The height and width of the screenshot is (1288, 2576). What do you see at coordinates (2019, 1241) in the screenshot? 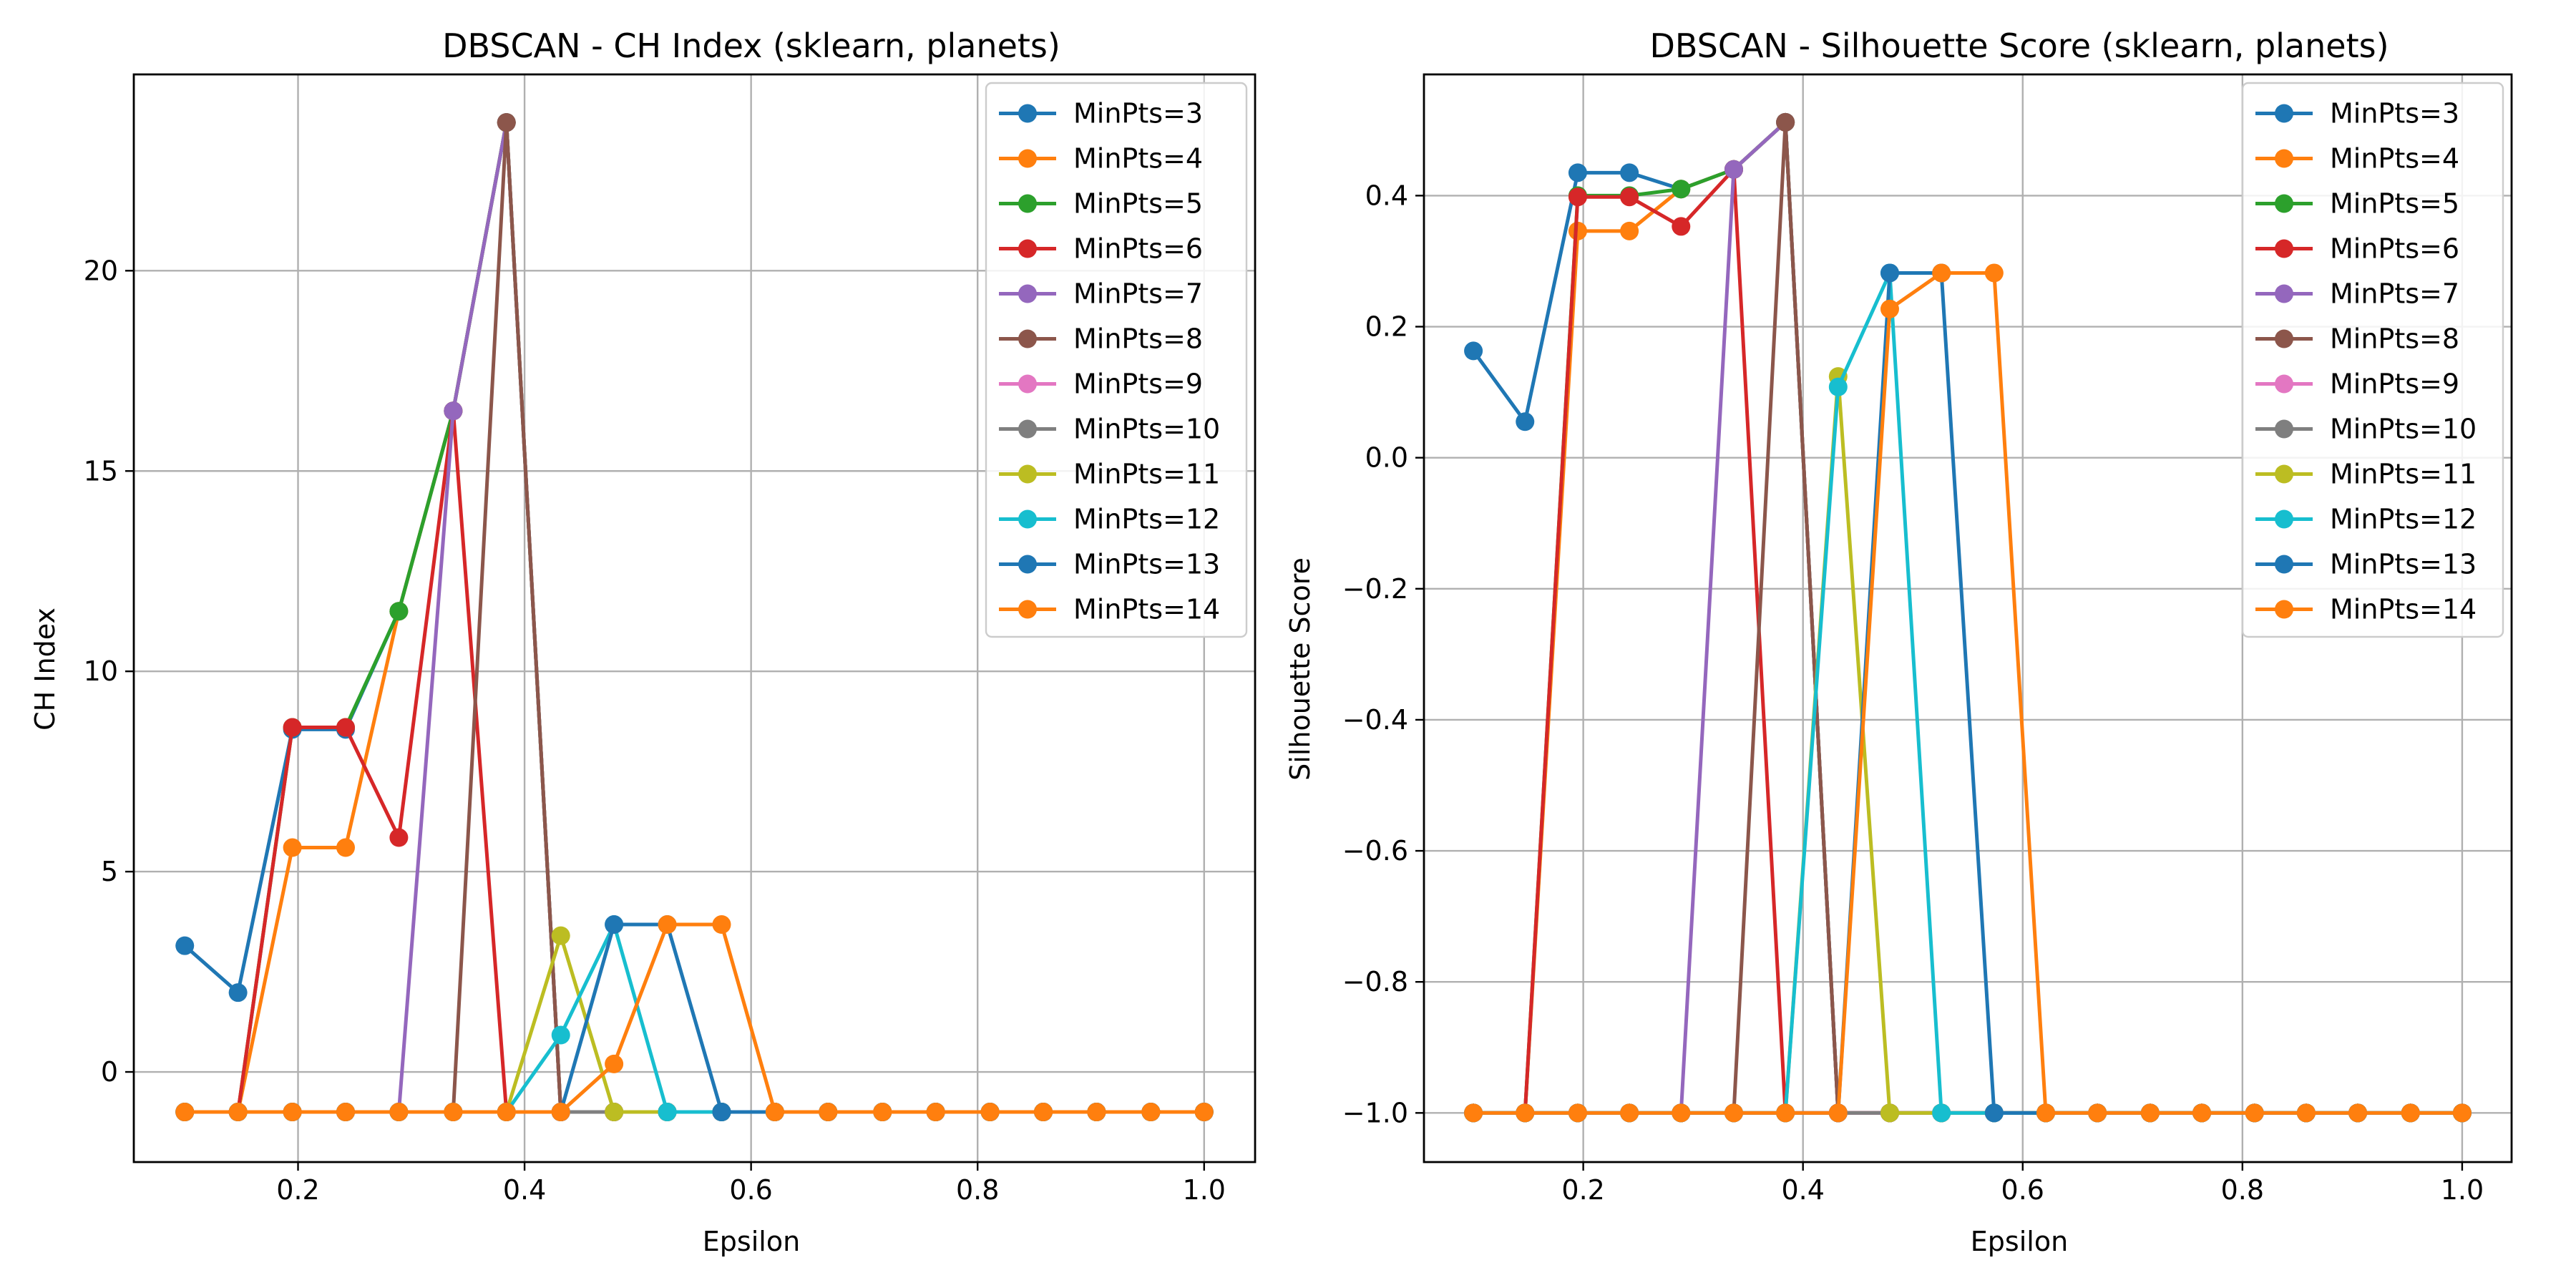
I see `x-axis-label: Epsilon` at bounding box center [2019, 1241].